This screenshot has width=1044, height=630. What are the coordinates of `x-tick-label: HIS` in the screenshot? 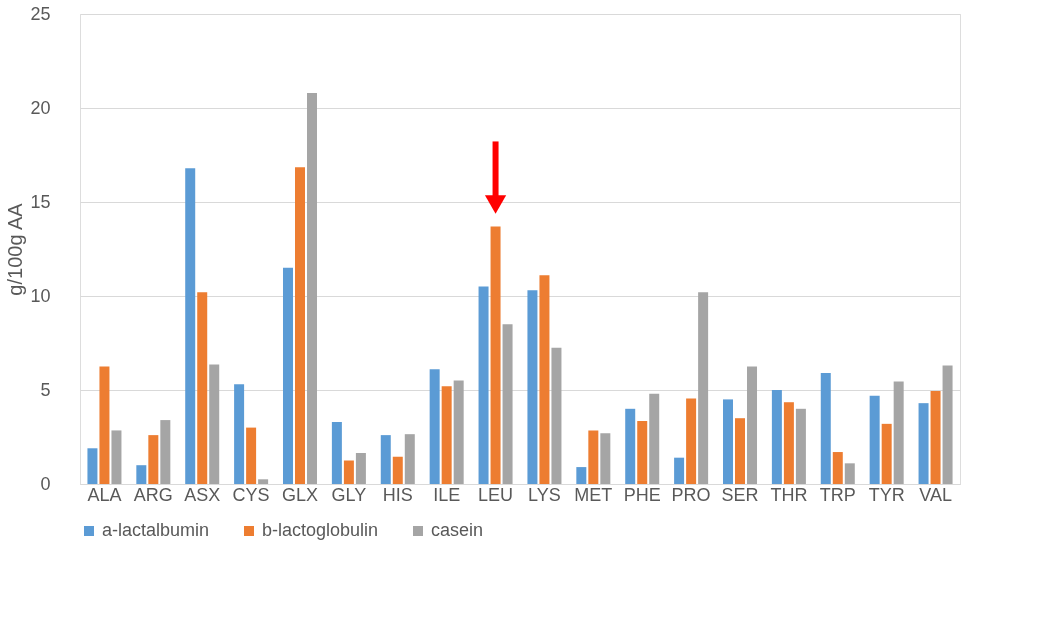 It's located at (397, 494).